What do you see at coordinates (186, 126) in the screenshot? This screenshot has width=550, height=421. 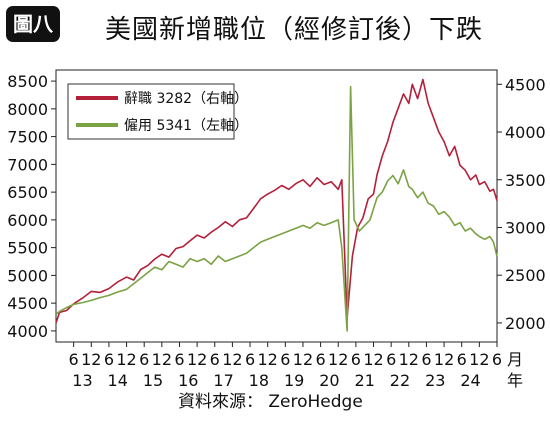 I see `legend-label-hires: 僱用 5341（左軸）` at bounding box center [186, 126].